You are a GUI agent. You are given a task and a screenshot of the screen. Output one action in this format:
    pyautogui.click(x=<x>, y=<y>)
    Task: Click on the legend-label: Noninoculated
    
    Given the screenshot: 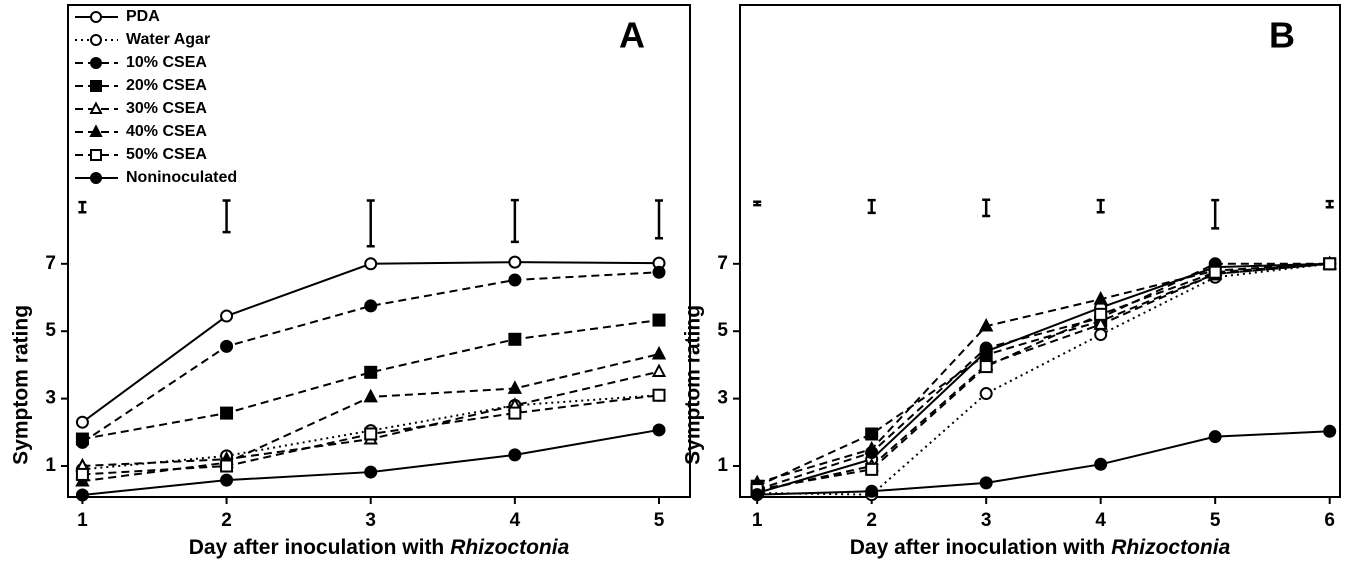 What is the action you would take?
    pyautogui.click(x=181, y=177)
    